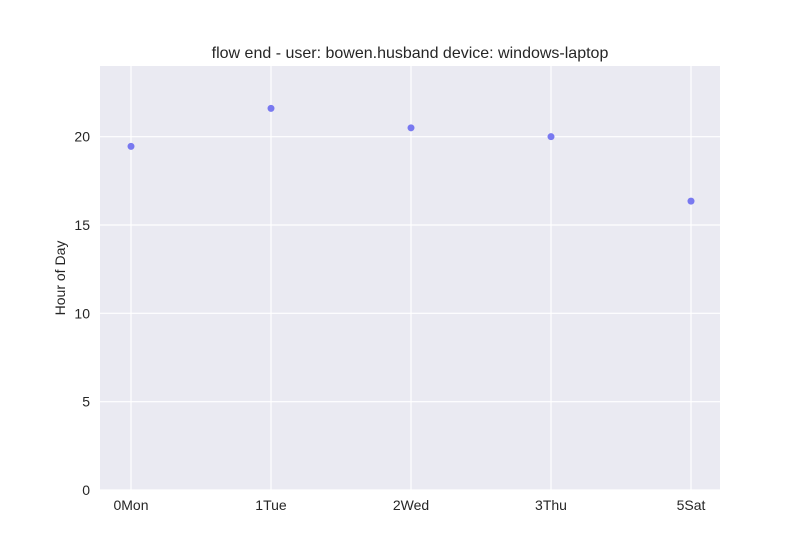 The width and height of the screenshot is (800, 555). I want to click on data-points, so click(411, 154).